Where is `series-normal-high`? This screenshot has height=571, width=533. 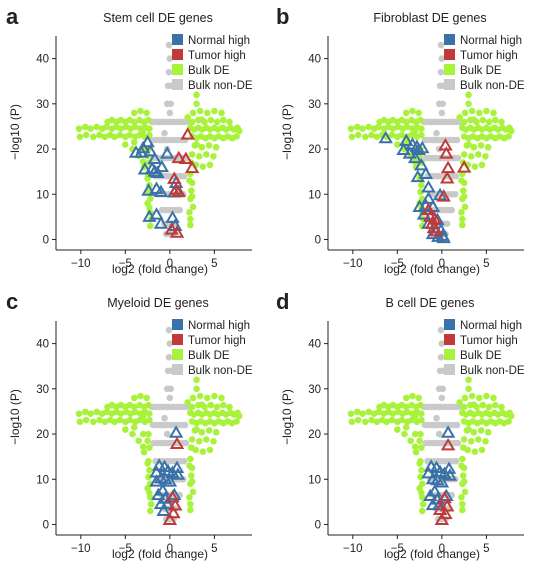 series-normal-high is located at coordinates (439, 468).